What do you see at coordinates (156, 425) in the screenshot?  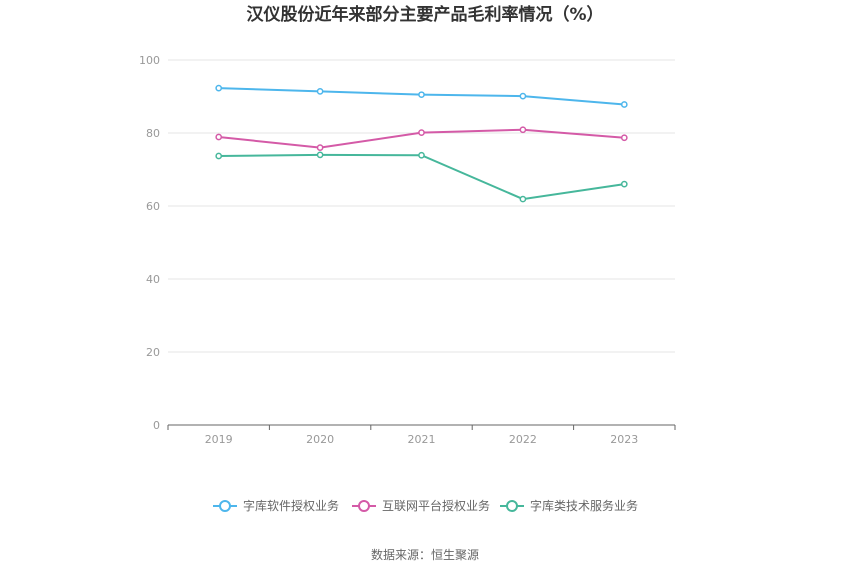 I see `y-tick-label: 0` at bounding box center [156, 425].